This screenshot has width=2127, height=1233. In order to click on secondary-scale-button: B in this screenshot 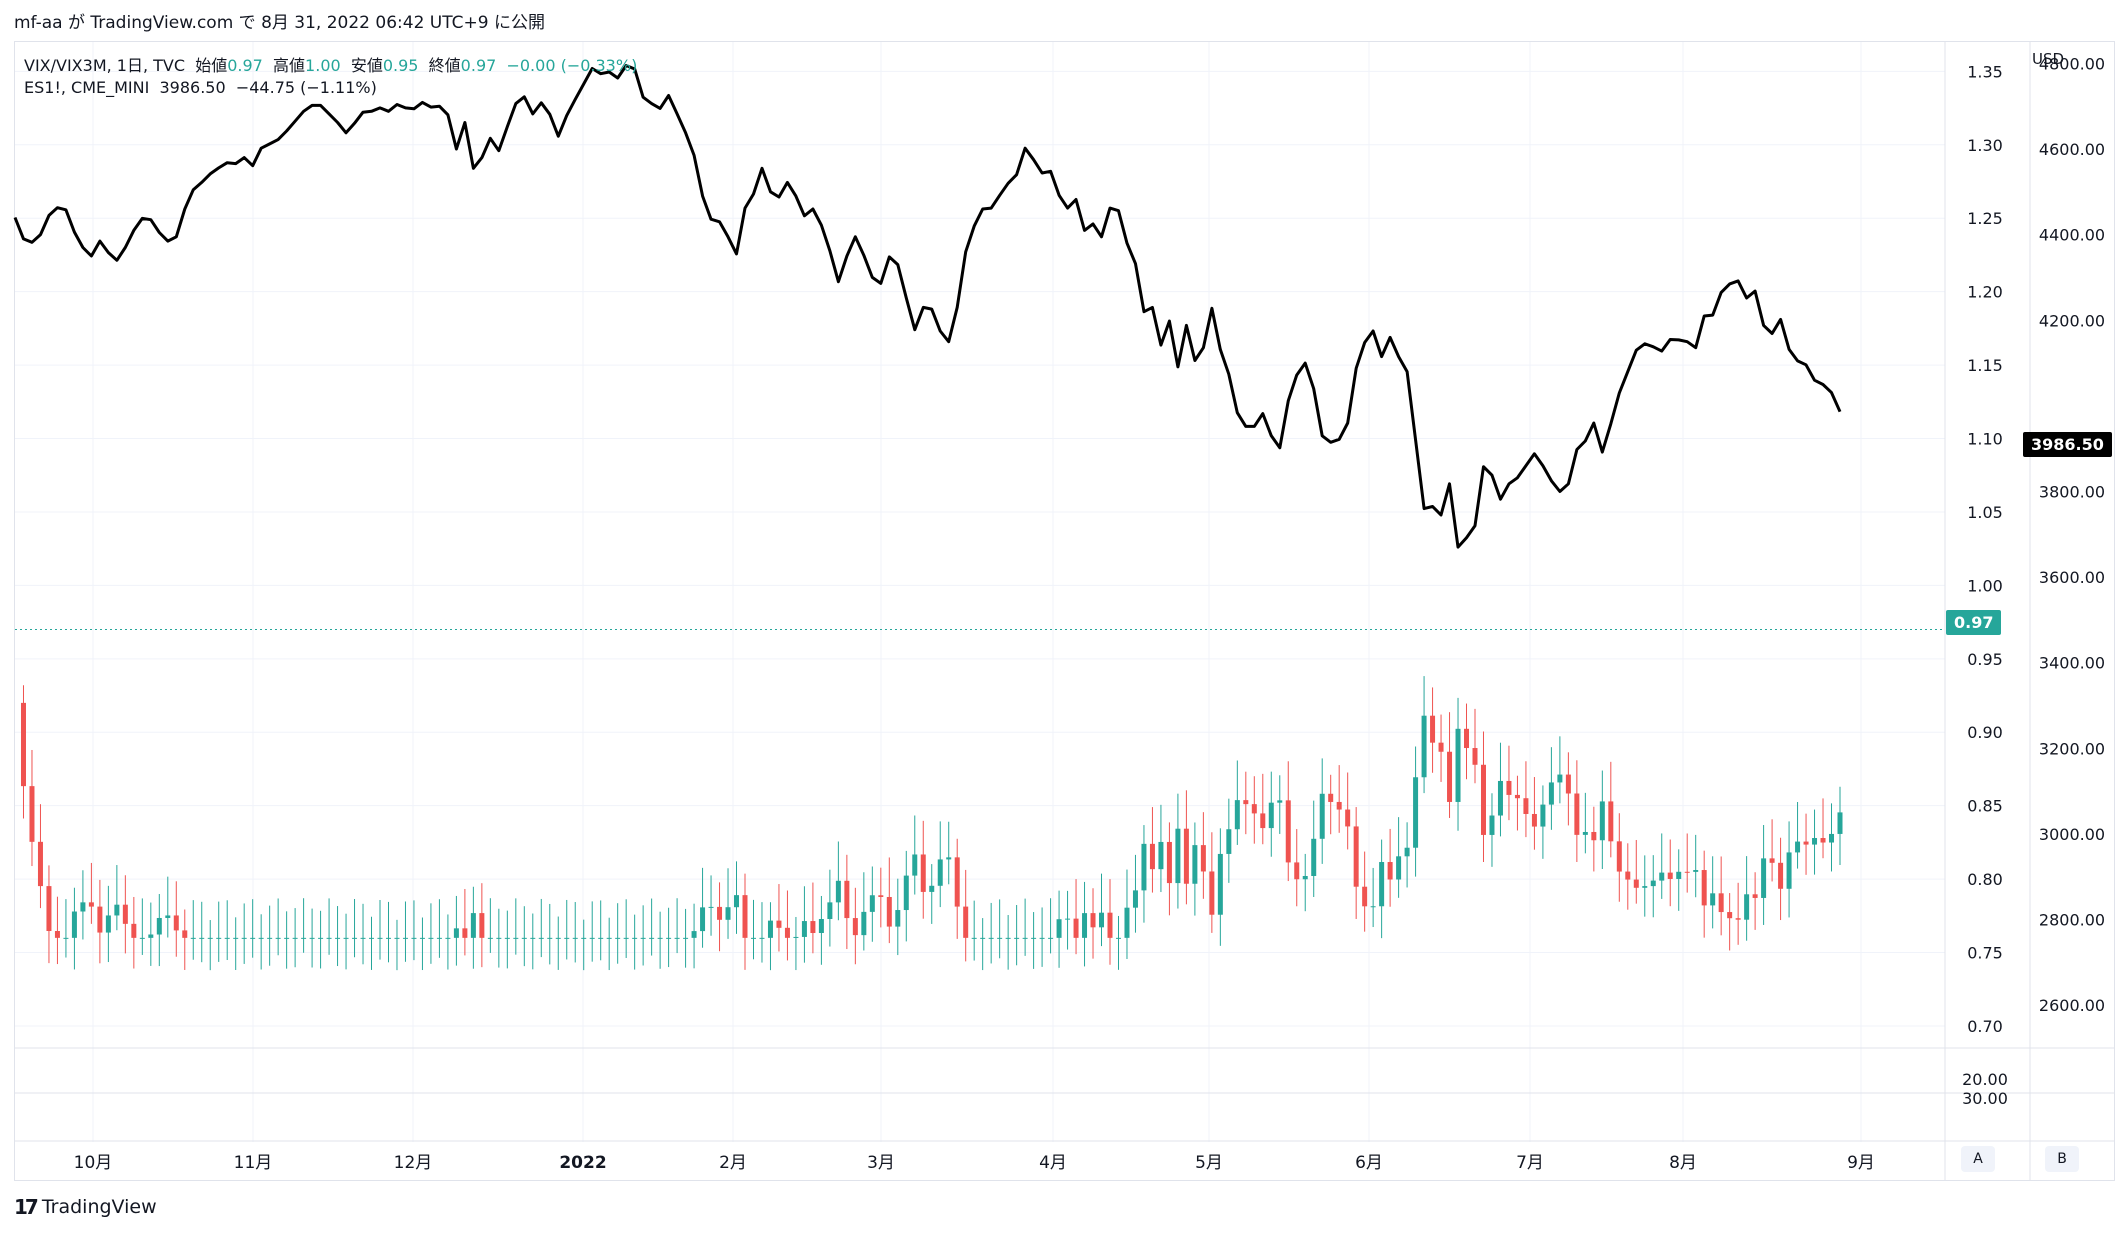, I will do `click(2062, 1159)`.